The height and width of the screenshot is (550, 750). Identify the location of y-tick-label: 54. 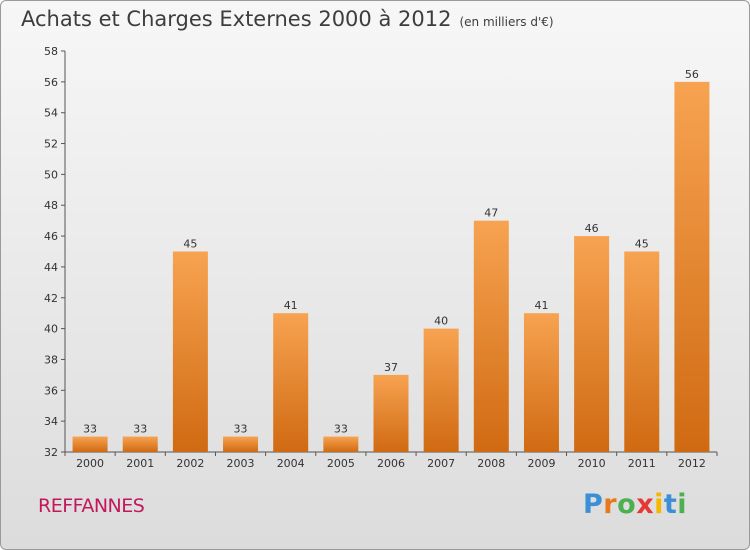
(51, 113).